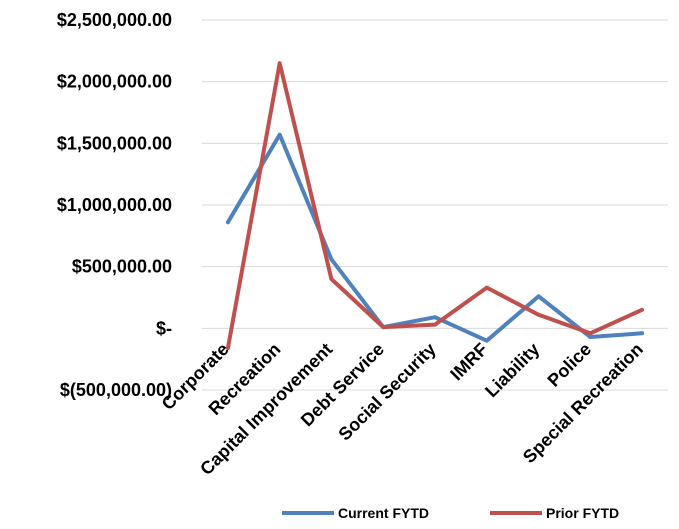 This screenshot has height=529, width=679. Describe the element at coordinates (114, 20) in the screenshot. I see `y-tick-label: $2,500,000.00` at that location.